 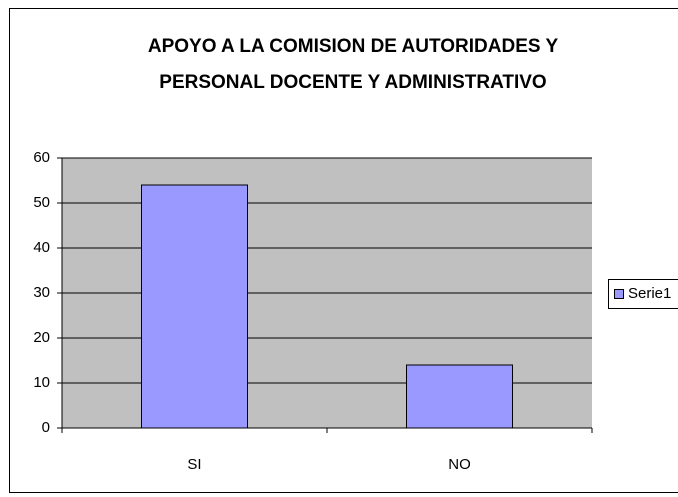 What do you see at coordinates (619, 294) in the screenshot?
I see `legend-swatch` at bounding box center [619, 294].